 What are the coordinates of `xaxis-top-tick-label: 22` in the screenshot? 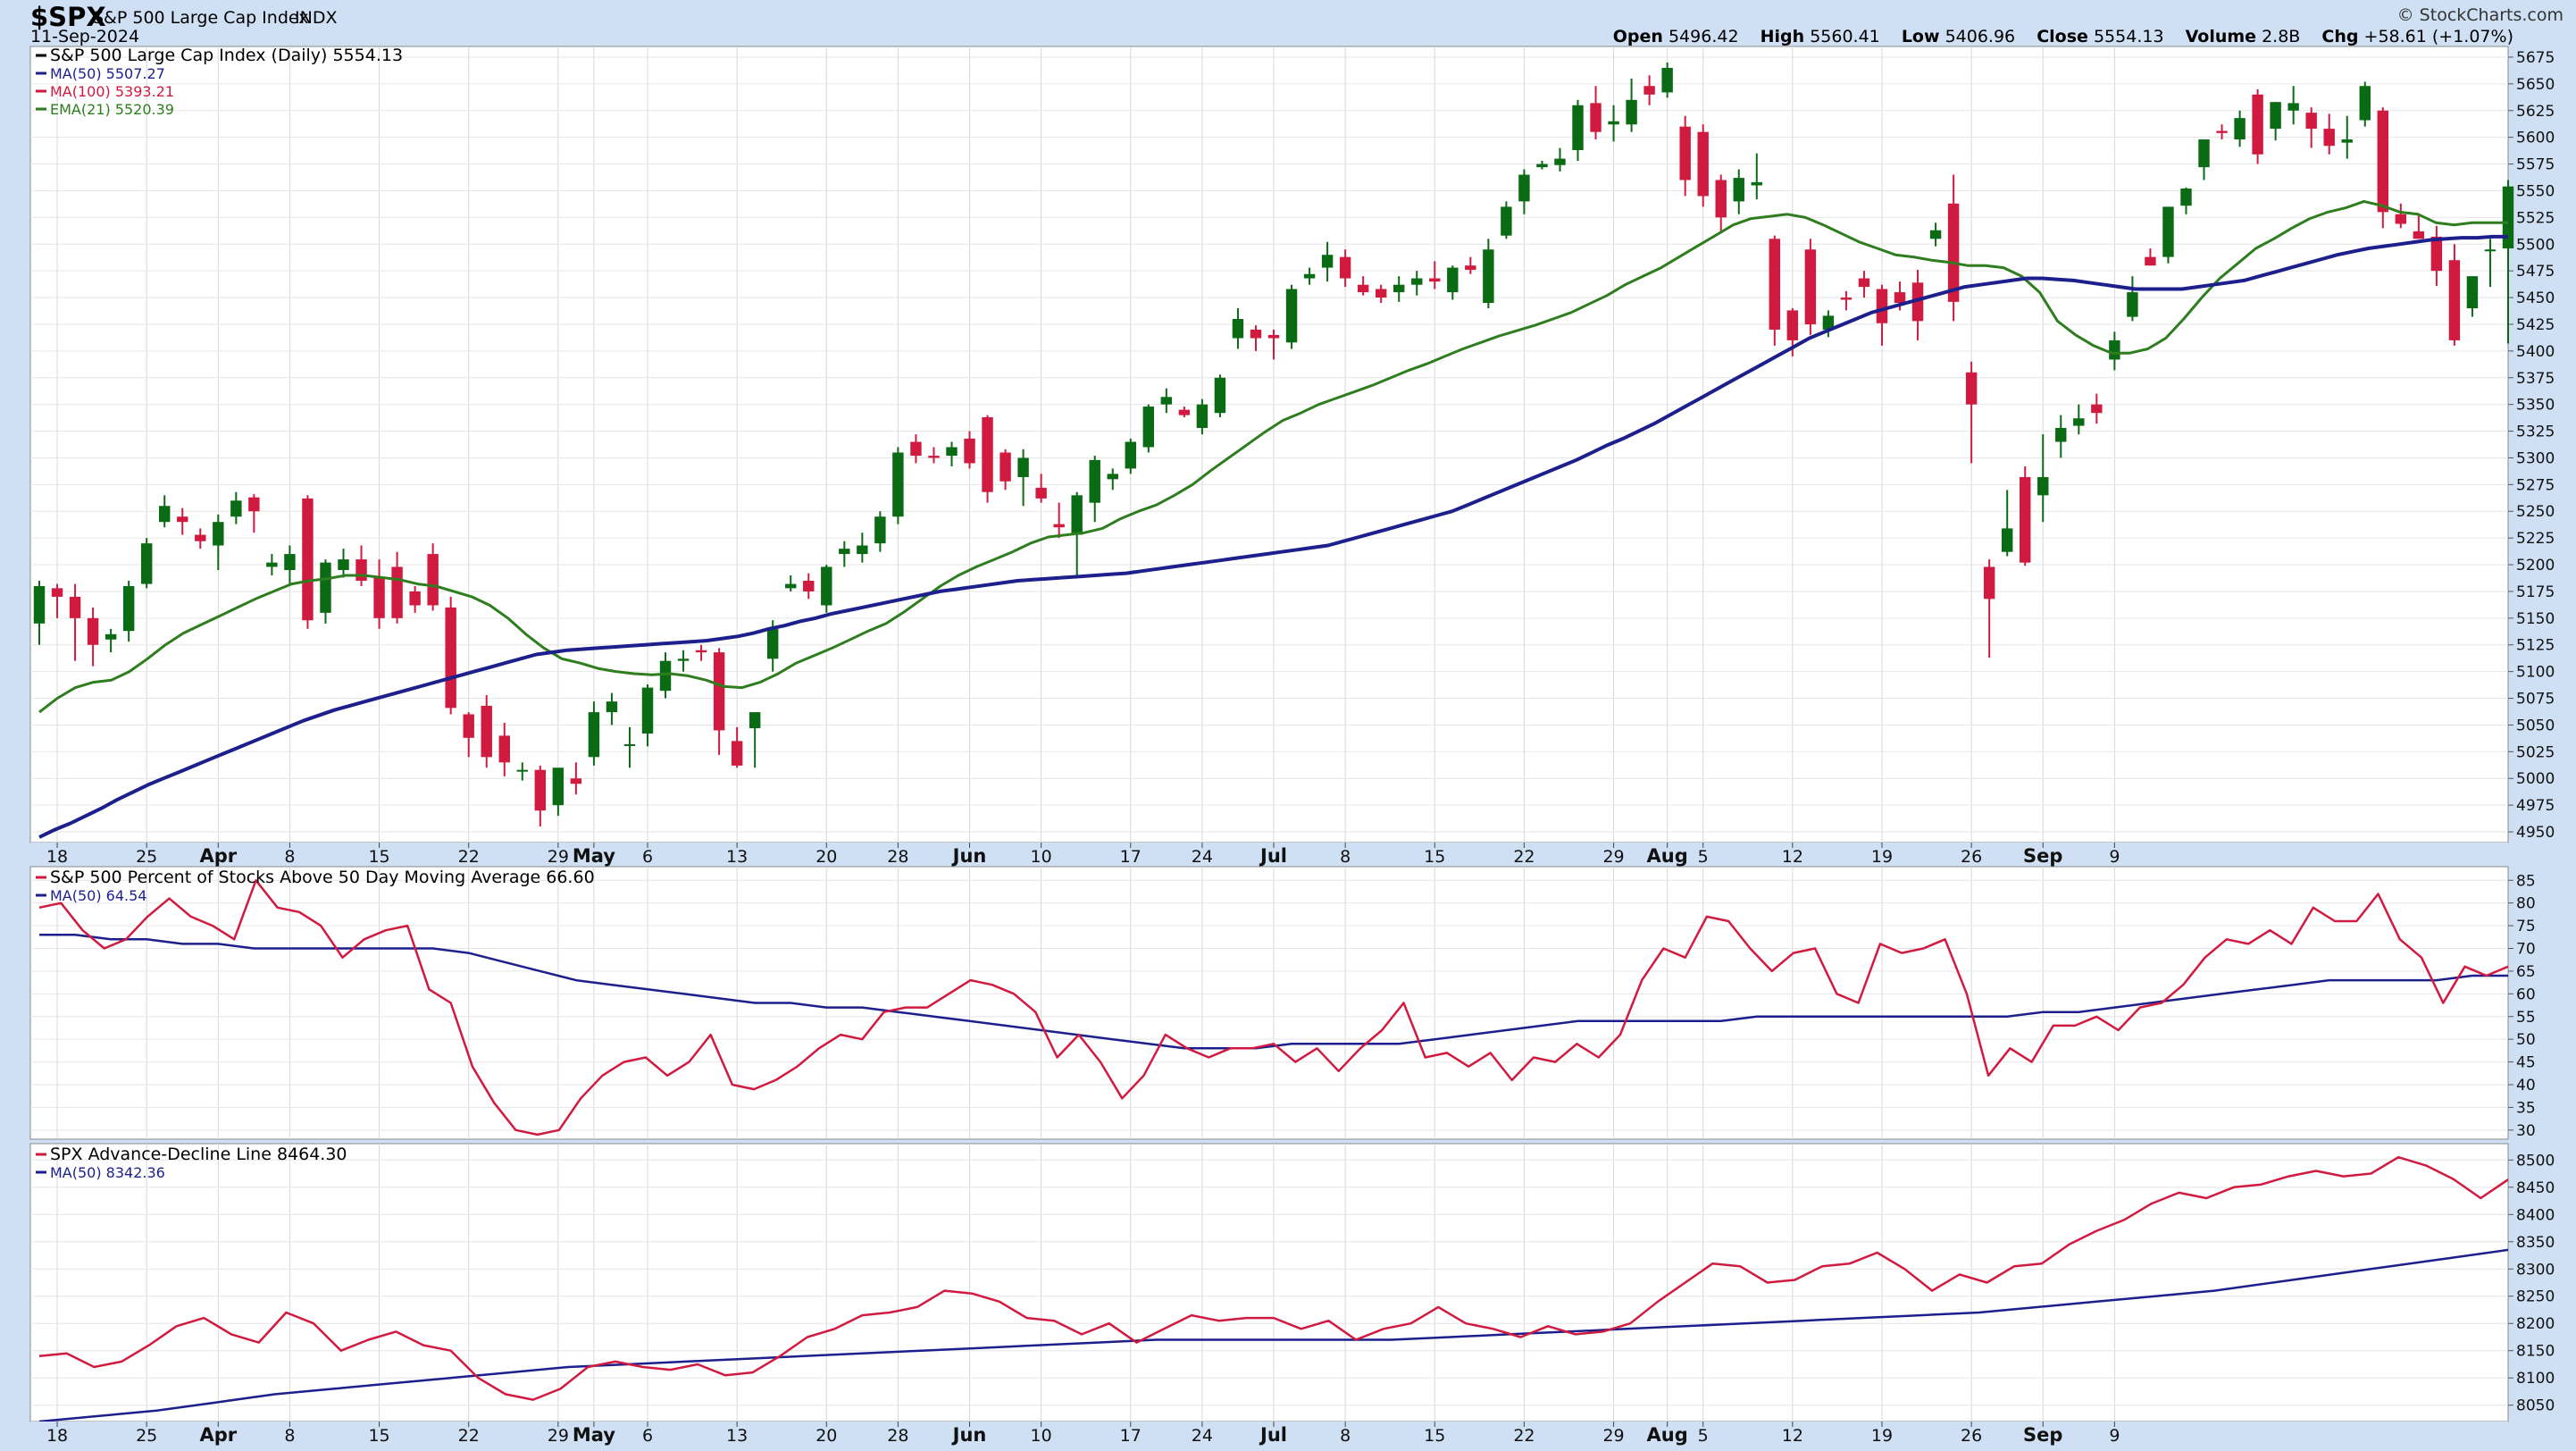 It's located at (1524, 857).